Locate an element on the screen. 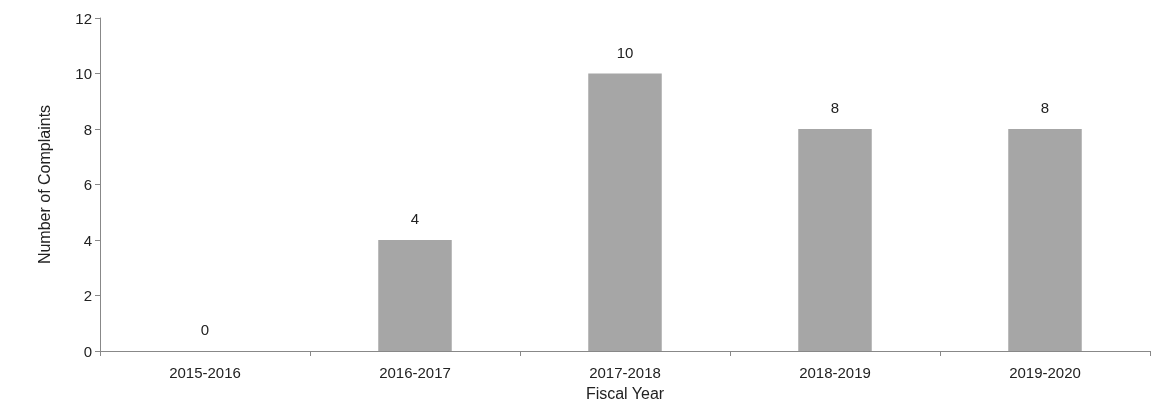 The width and height of the screenshot is (1160, 406). y-tick-label: 6 is located at coordinates (87, 184).